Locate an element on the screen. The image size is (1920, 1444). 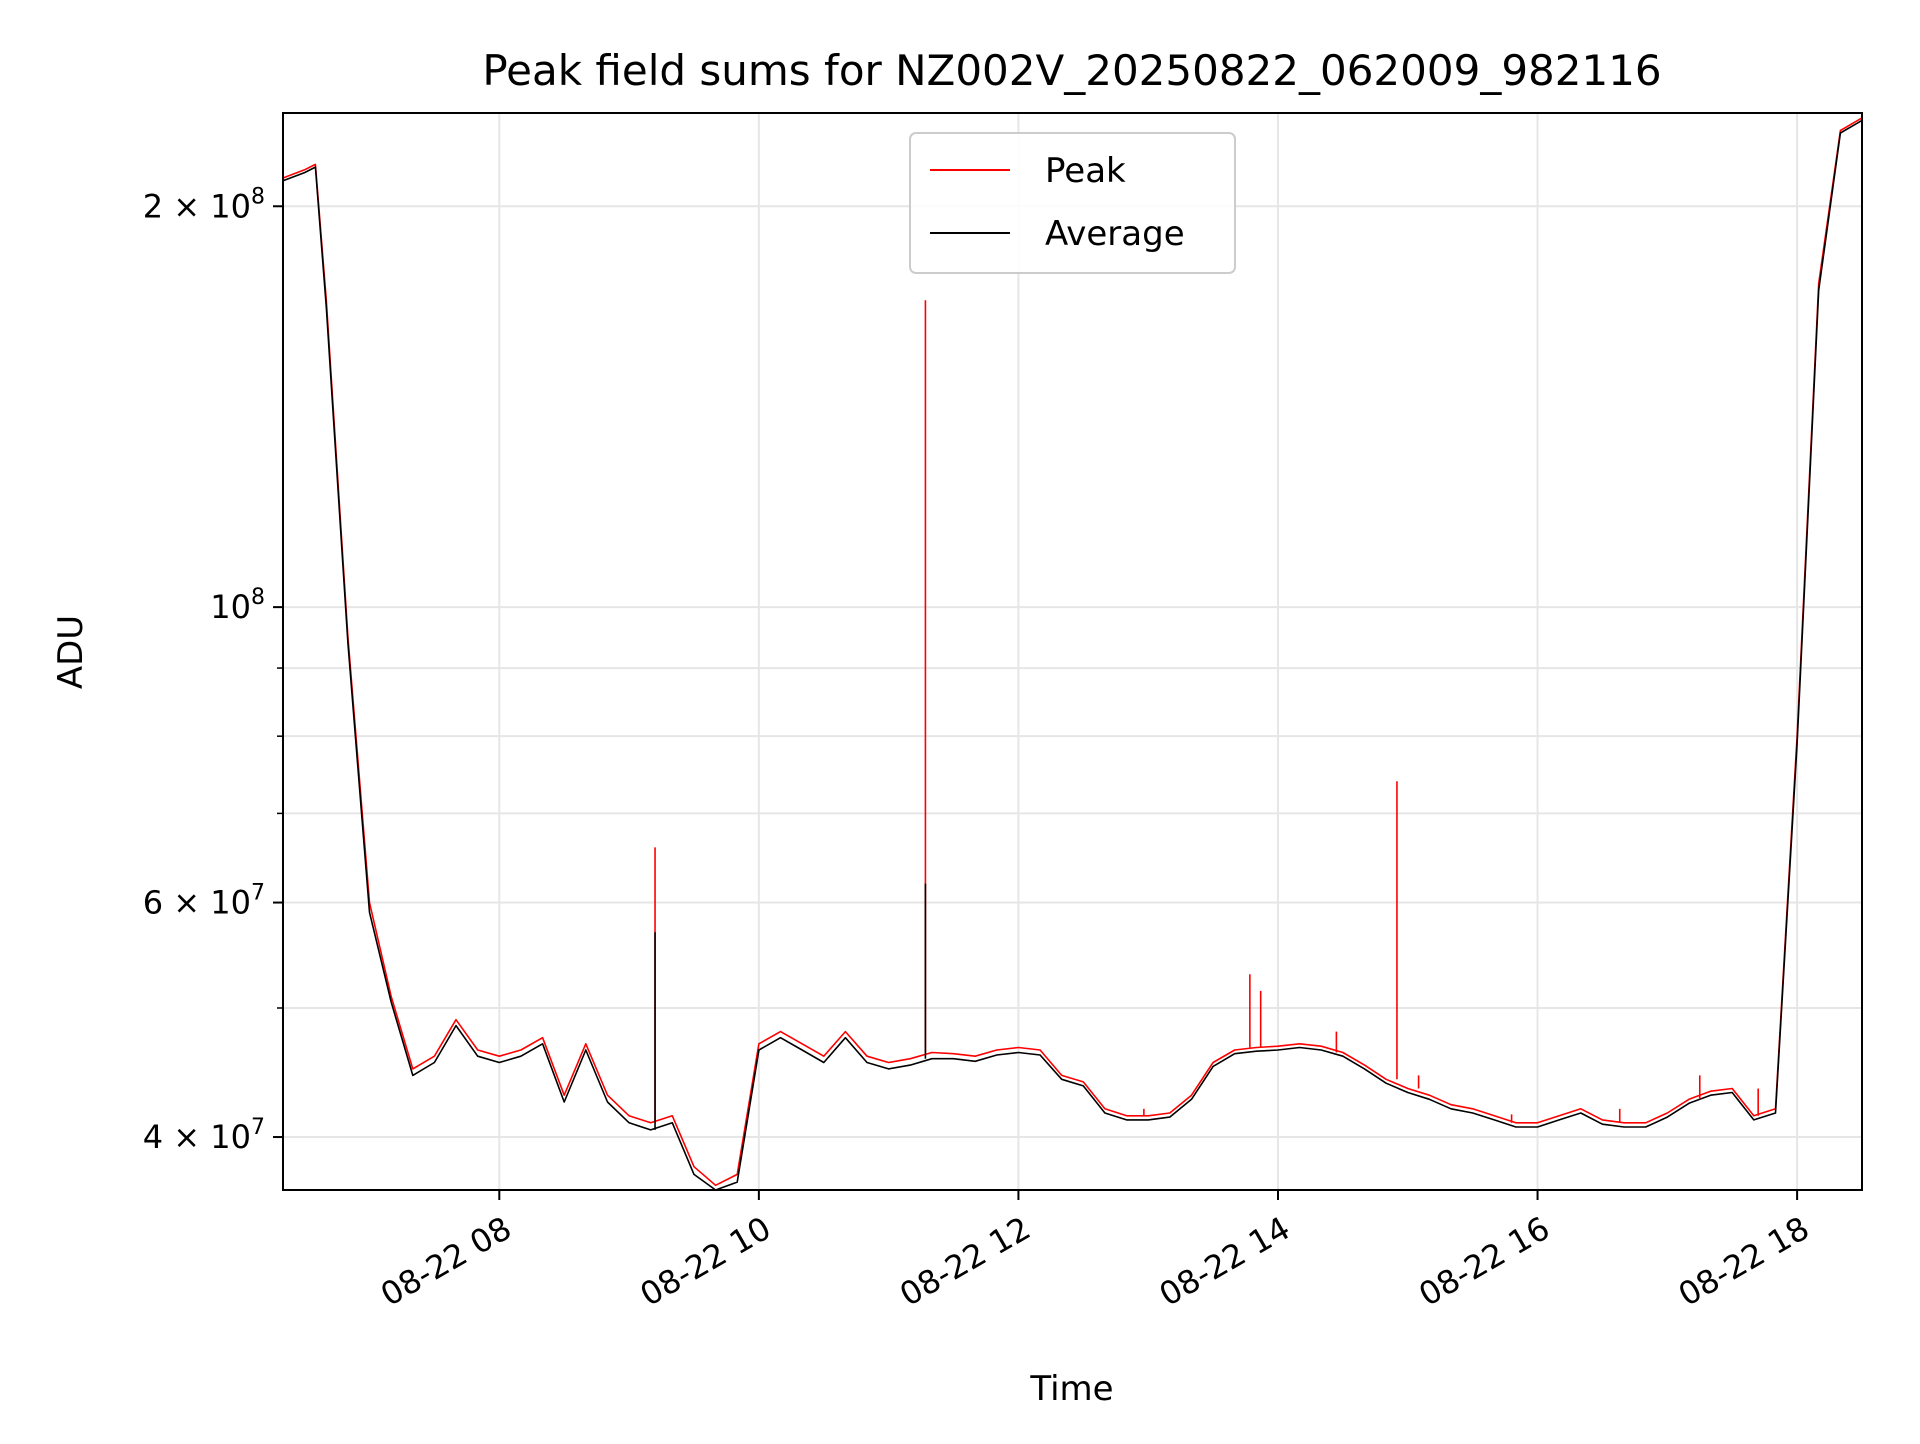
y-tick-label: 2 × 108 is located at coordinates (204, 204).